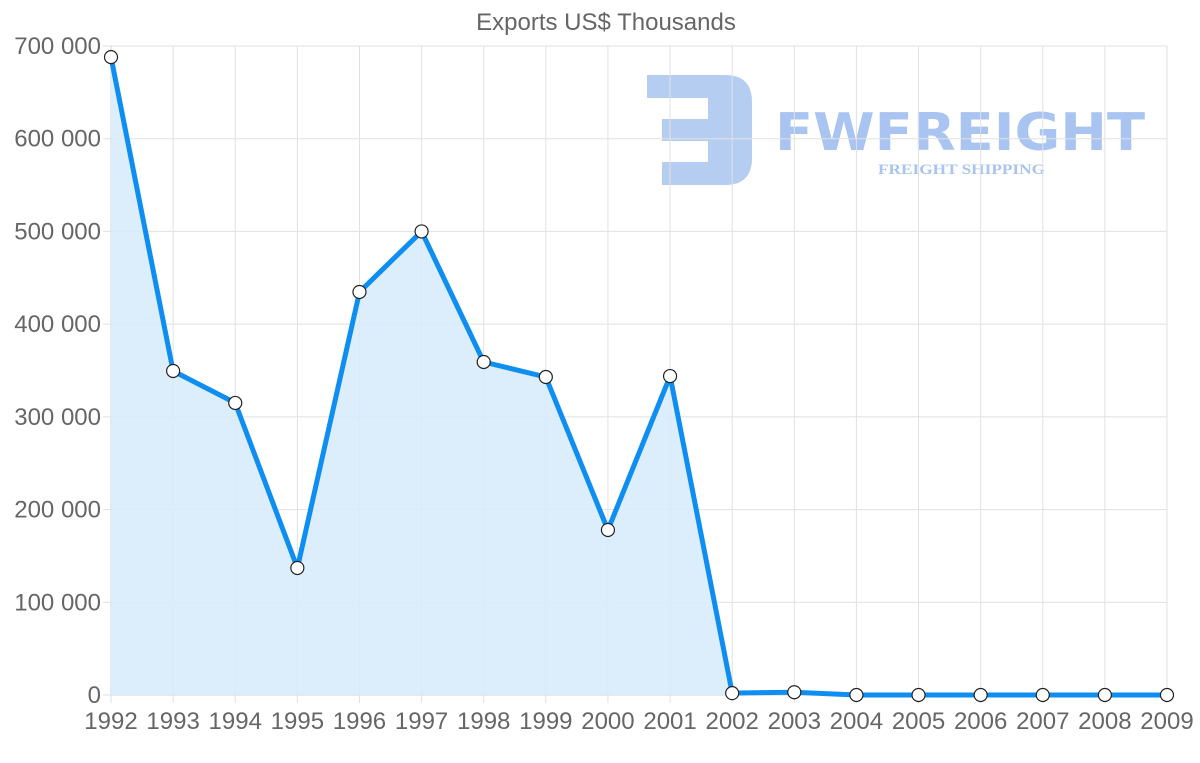  Describe the element at coordinates (960, 133) in the screenshot. I see `watermark-brand: FWFREIGHT` at that location.